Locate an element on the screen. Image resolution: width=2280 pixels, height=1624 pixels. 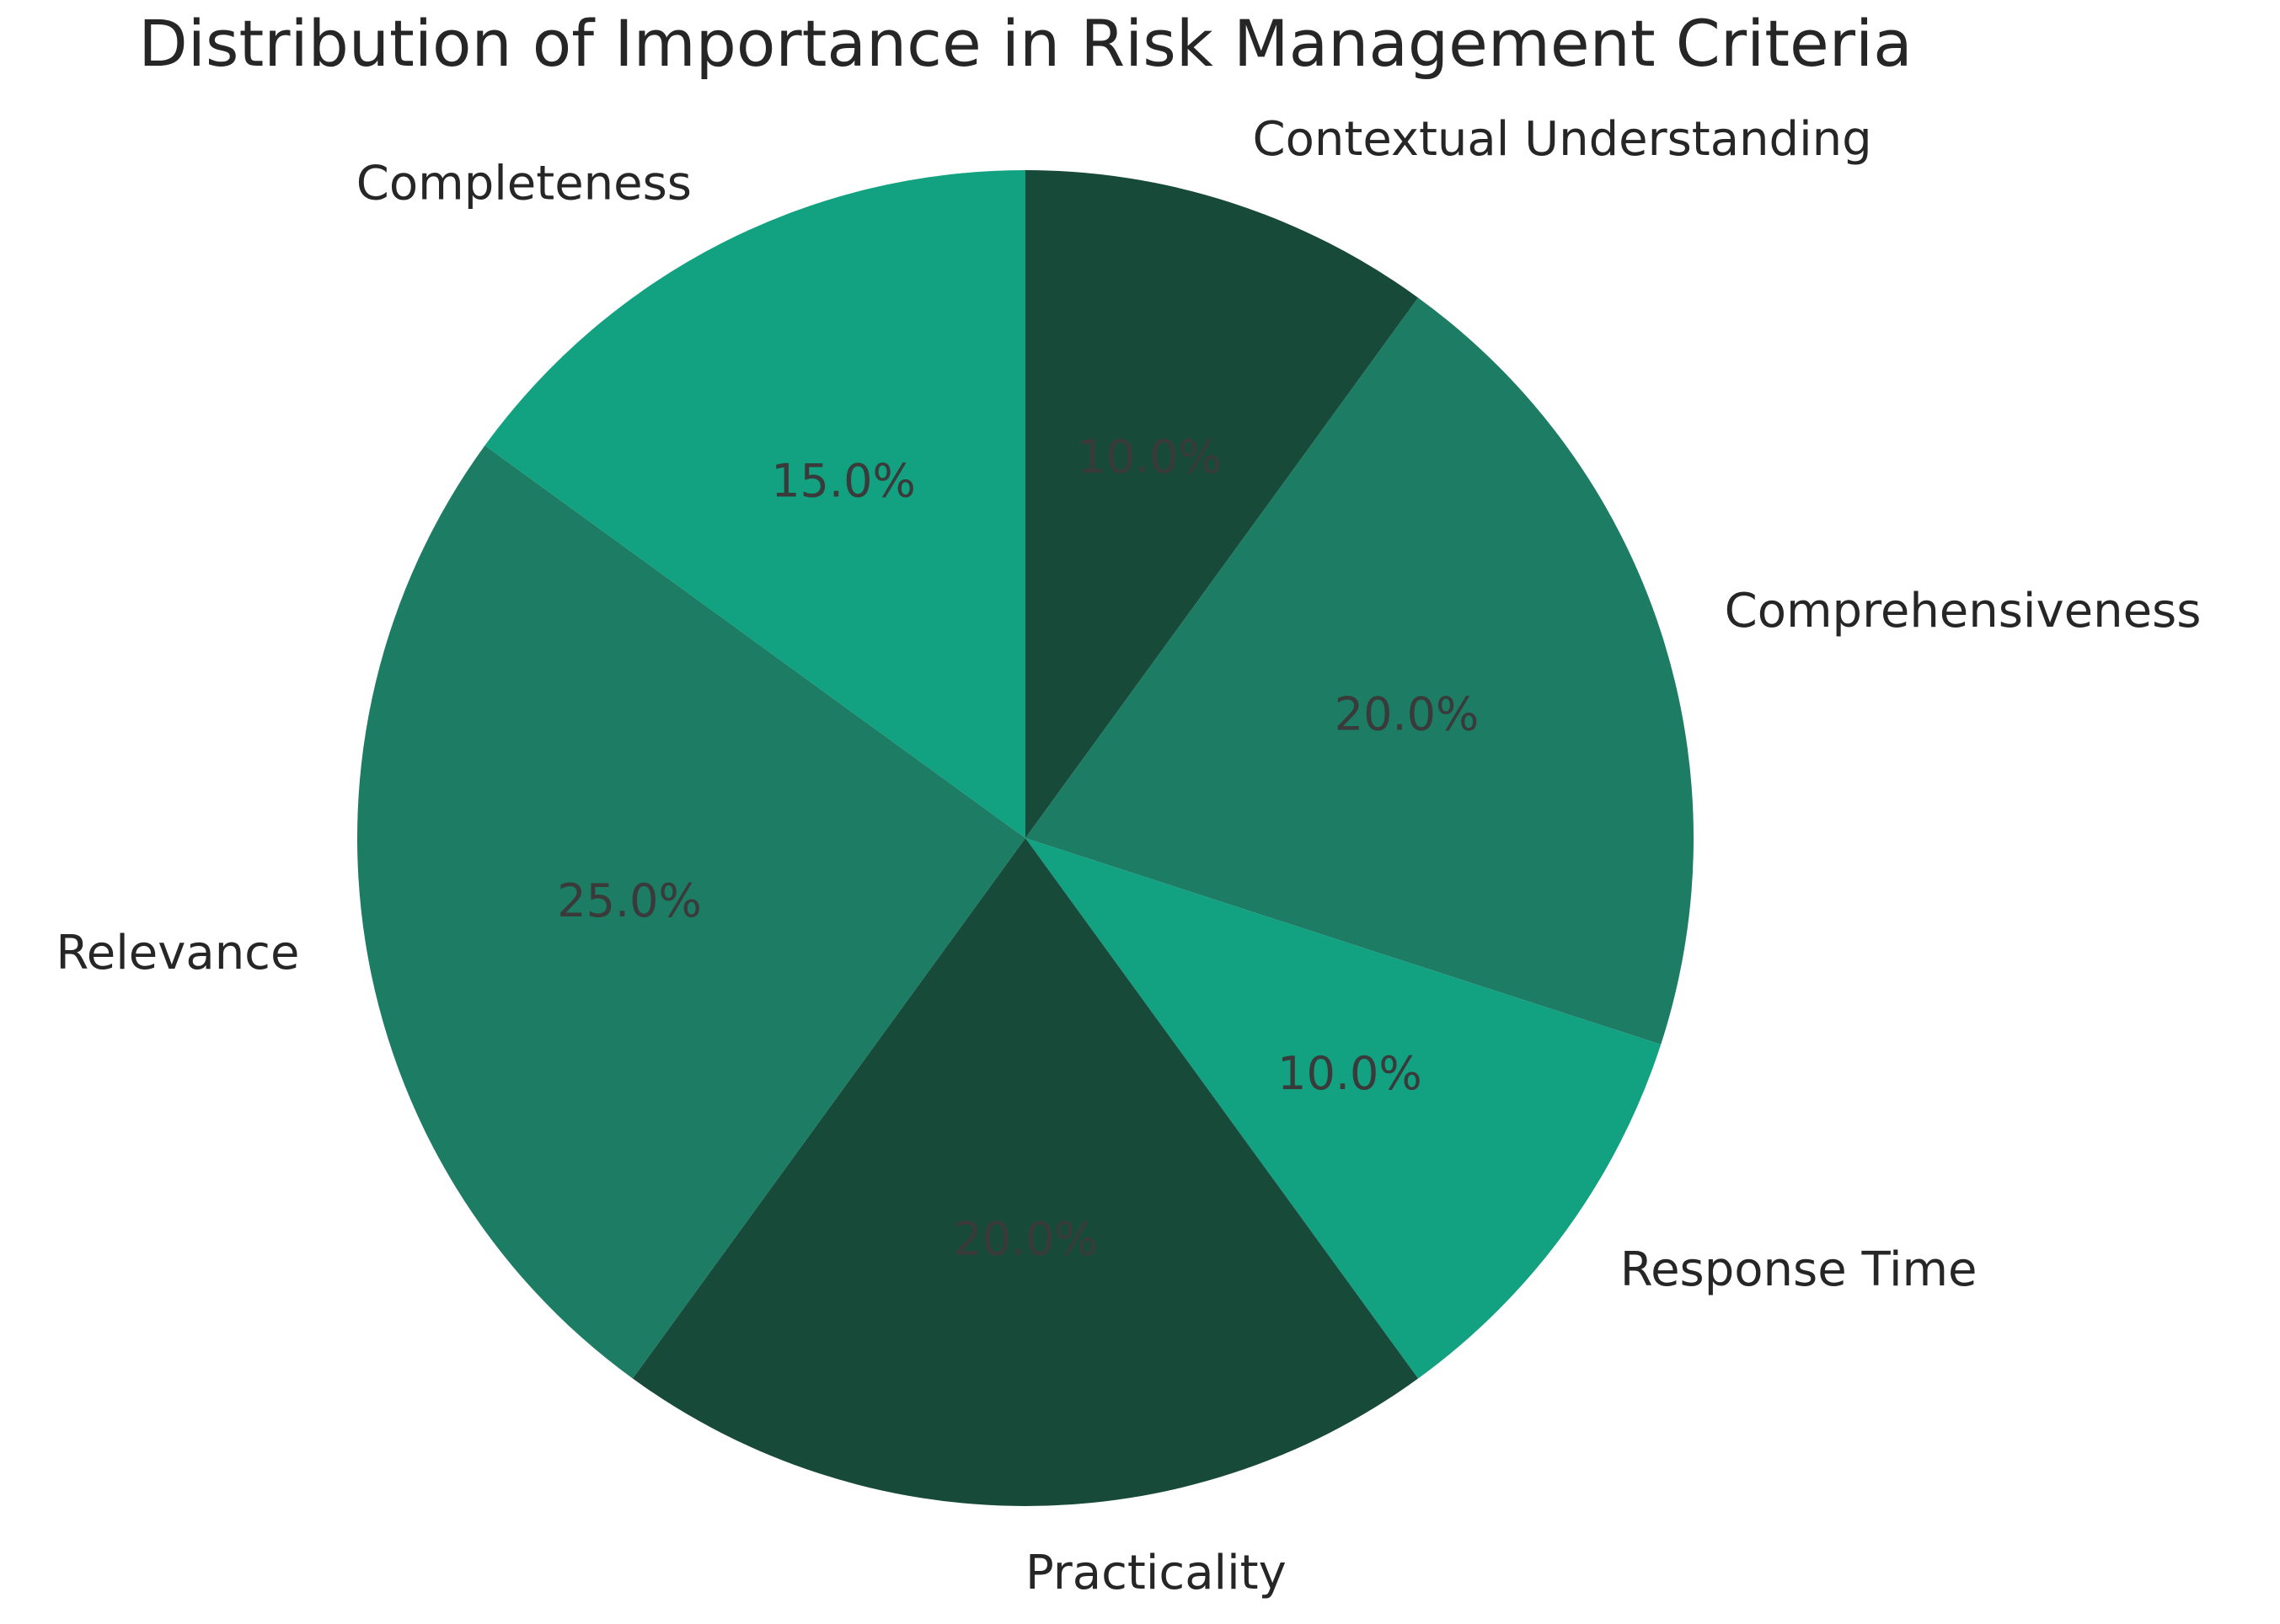
pct-label-practicality: 20.0% is located at coordinates (1025, 1238).